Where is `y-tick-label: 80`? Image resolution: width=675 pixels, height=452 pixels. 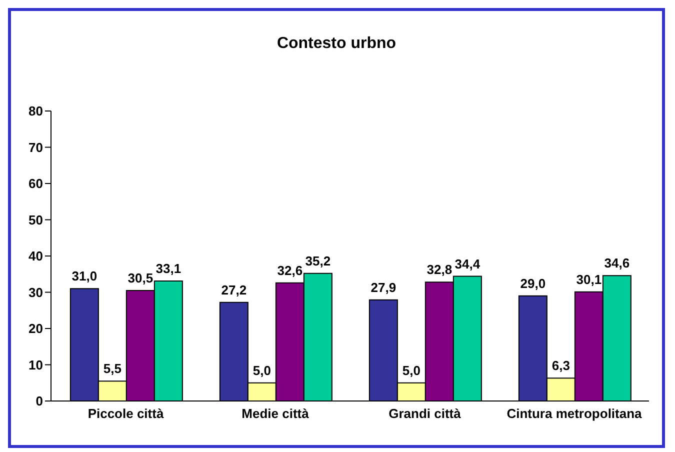
y-tick-label: 80 is located at coordinates (35, 111).